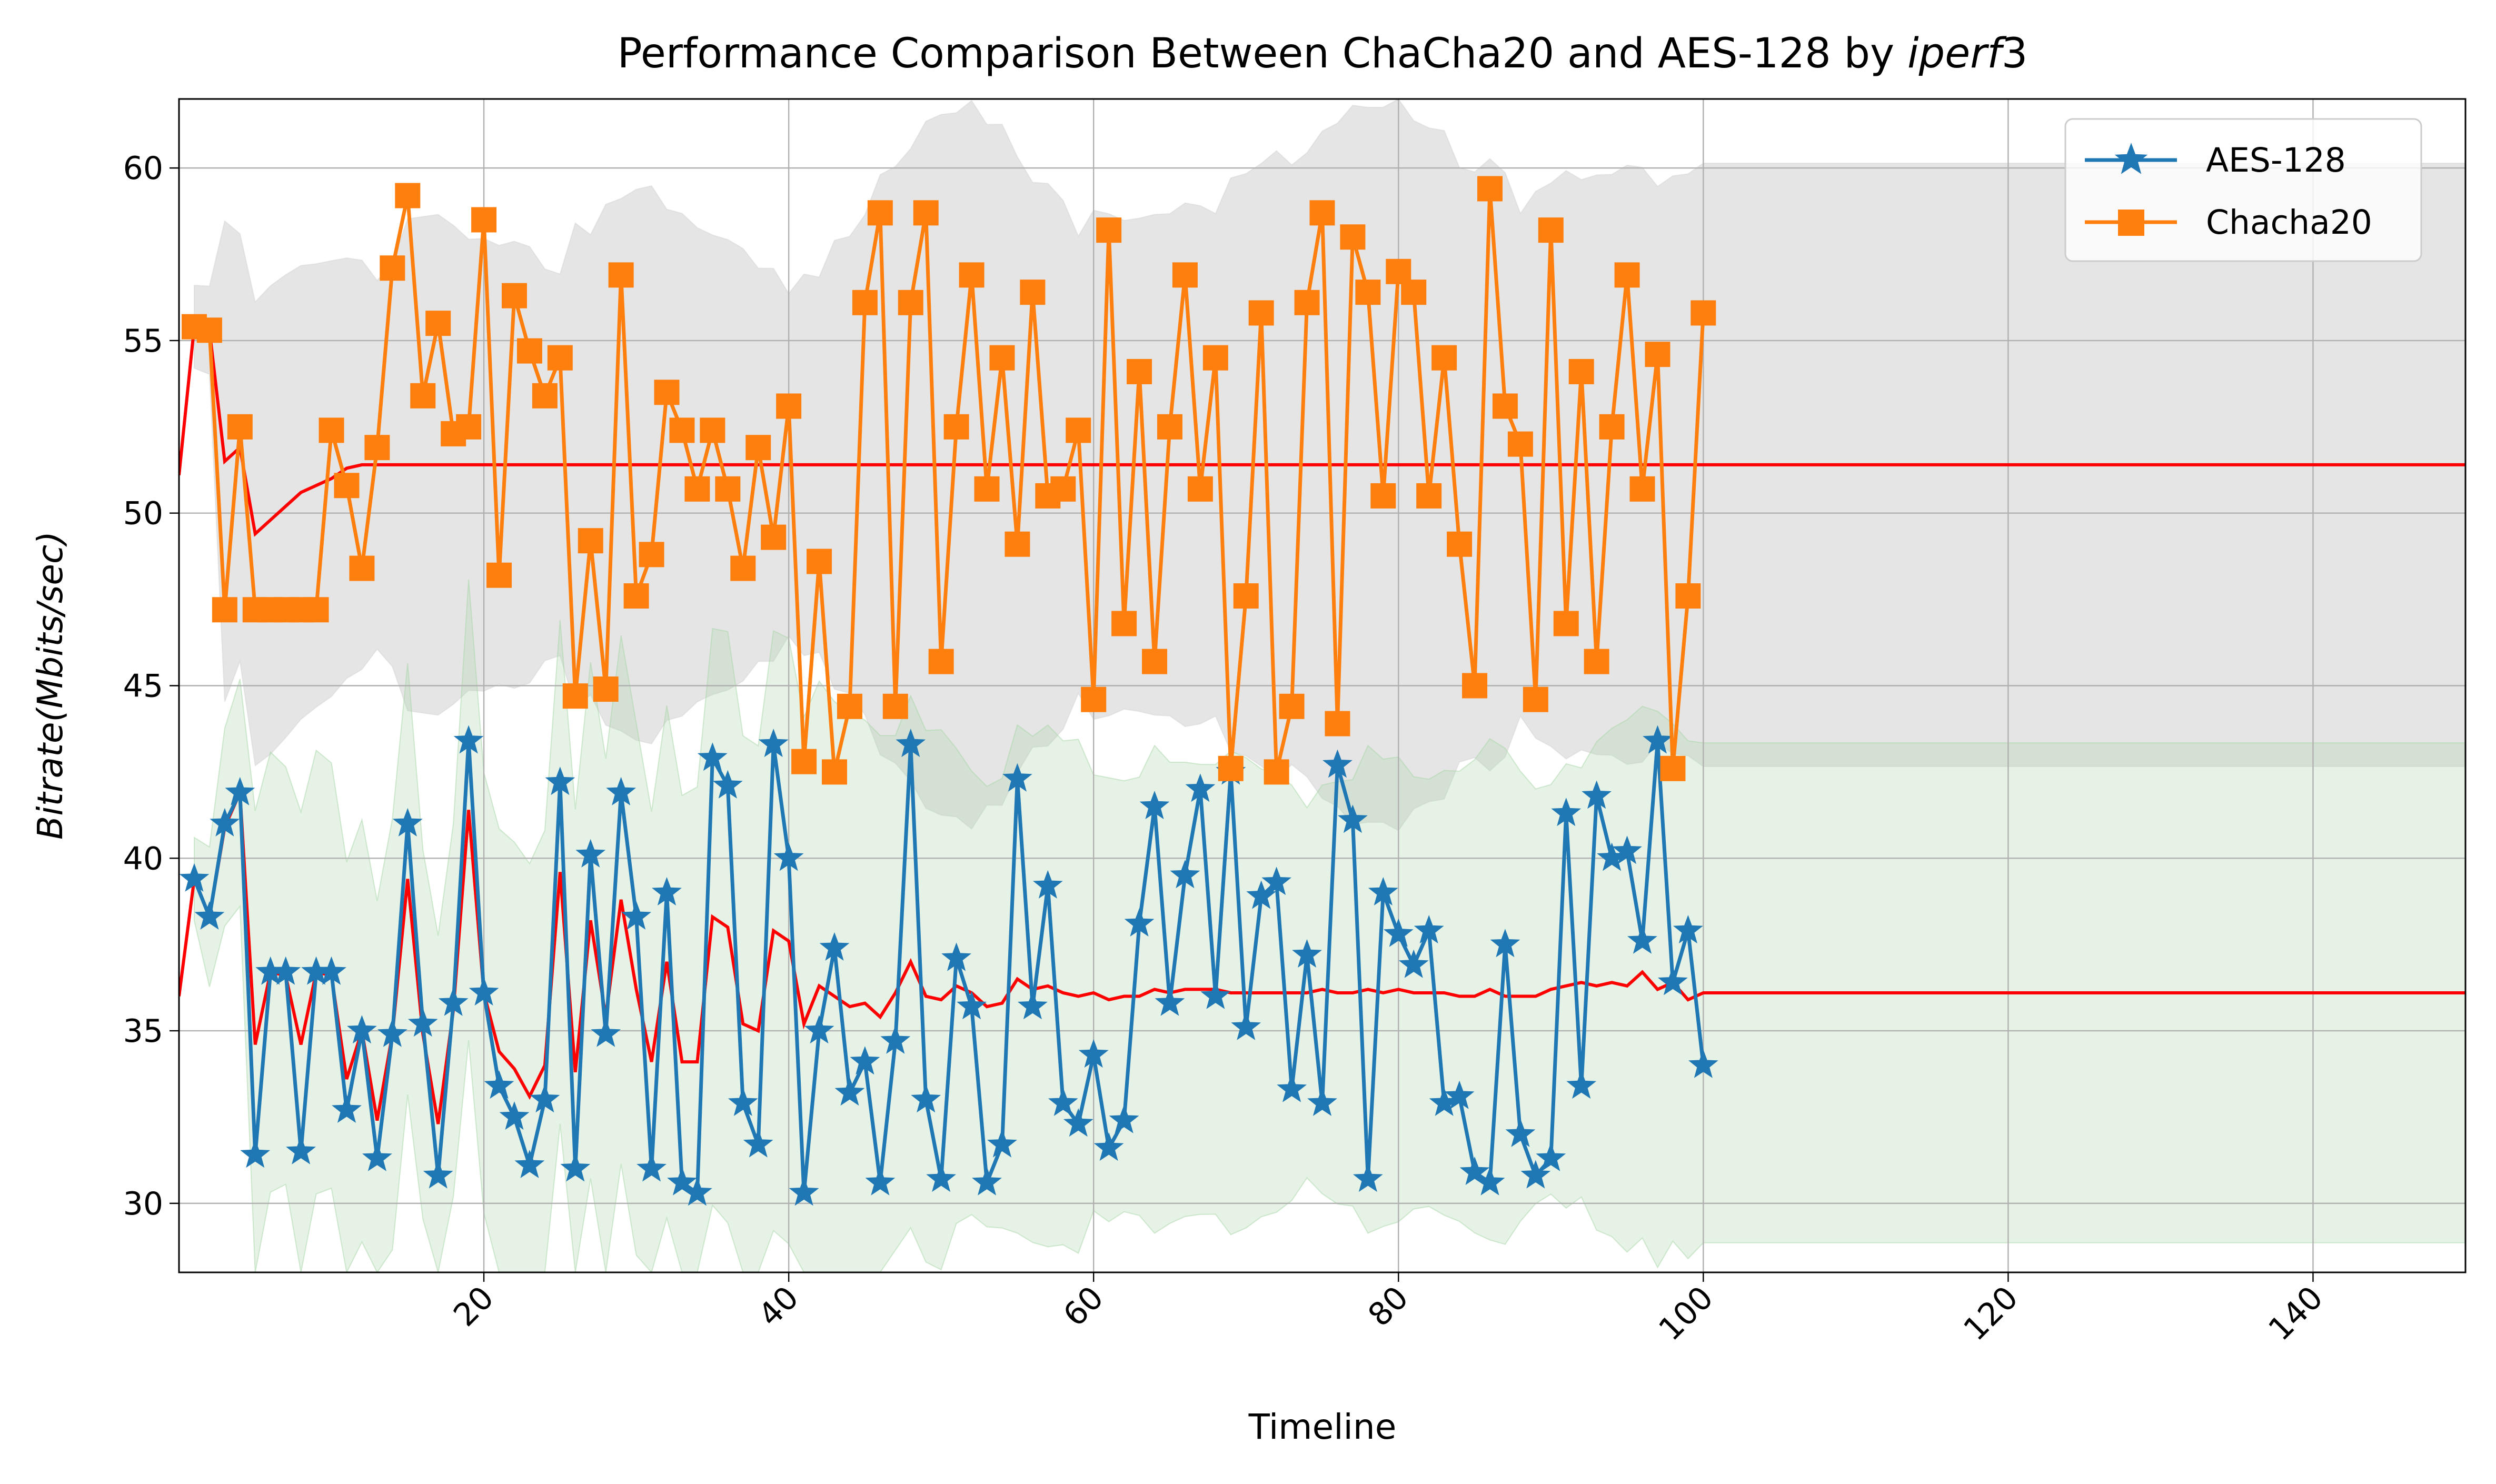  I want to click on legend: AES-128 Chacha20, so click(2243, 190).